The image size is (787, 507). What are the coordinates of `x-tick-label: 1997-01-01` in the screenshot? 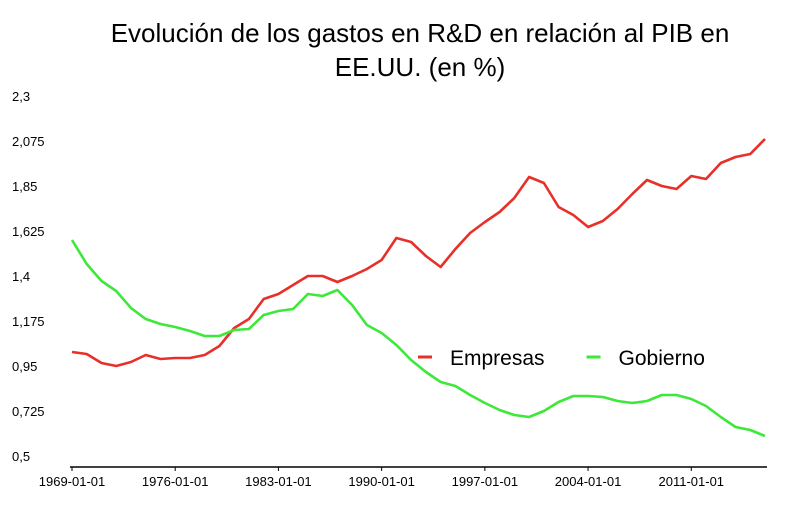 It's located at (485, 481).